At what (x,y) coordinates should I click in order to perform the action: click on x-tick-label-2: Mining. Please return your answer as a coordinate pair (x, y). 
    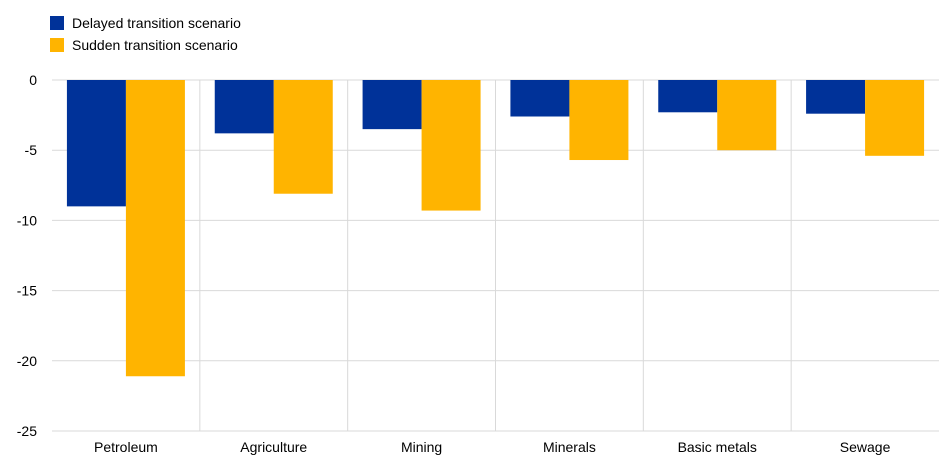
    Looking at the image, I should click on (421, 447).